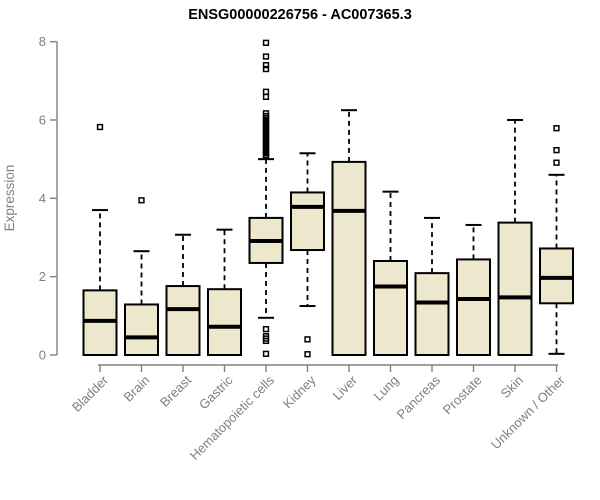  I want to click on x-tick-label-breast: Breast, so click(175, 390).